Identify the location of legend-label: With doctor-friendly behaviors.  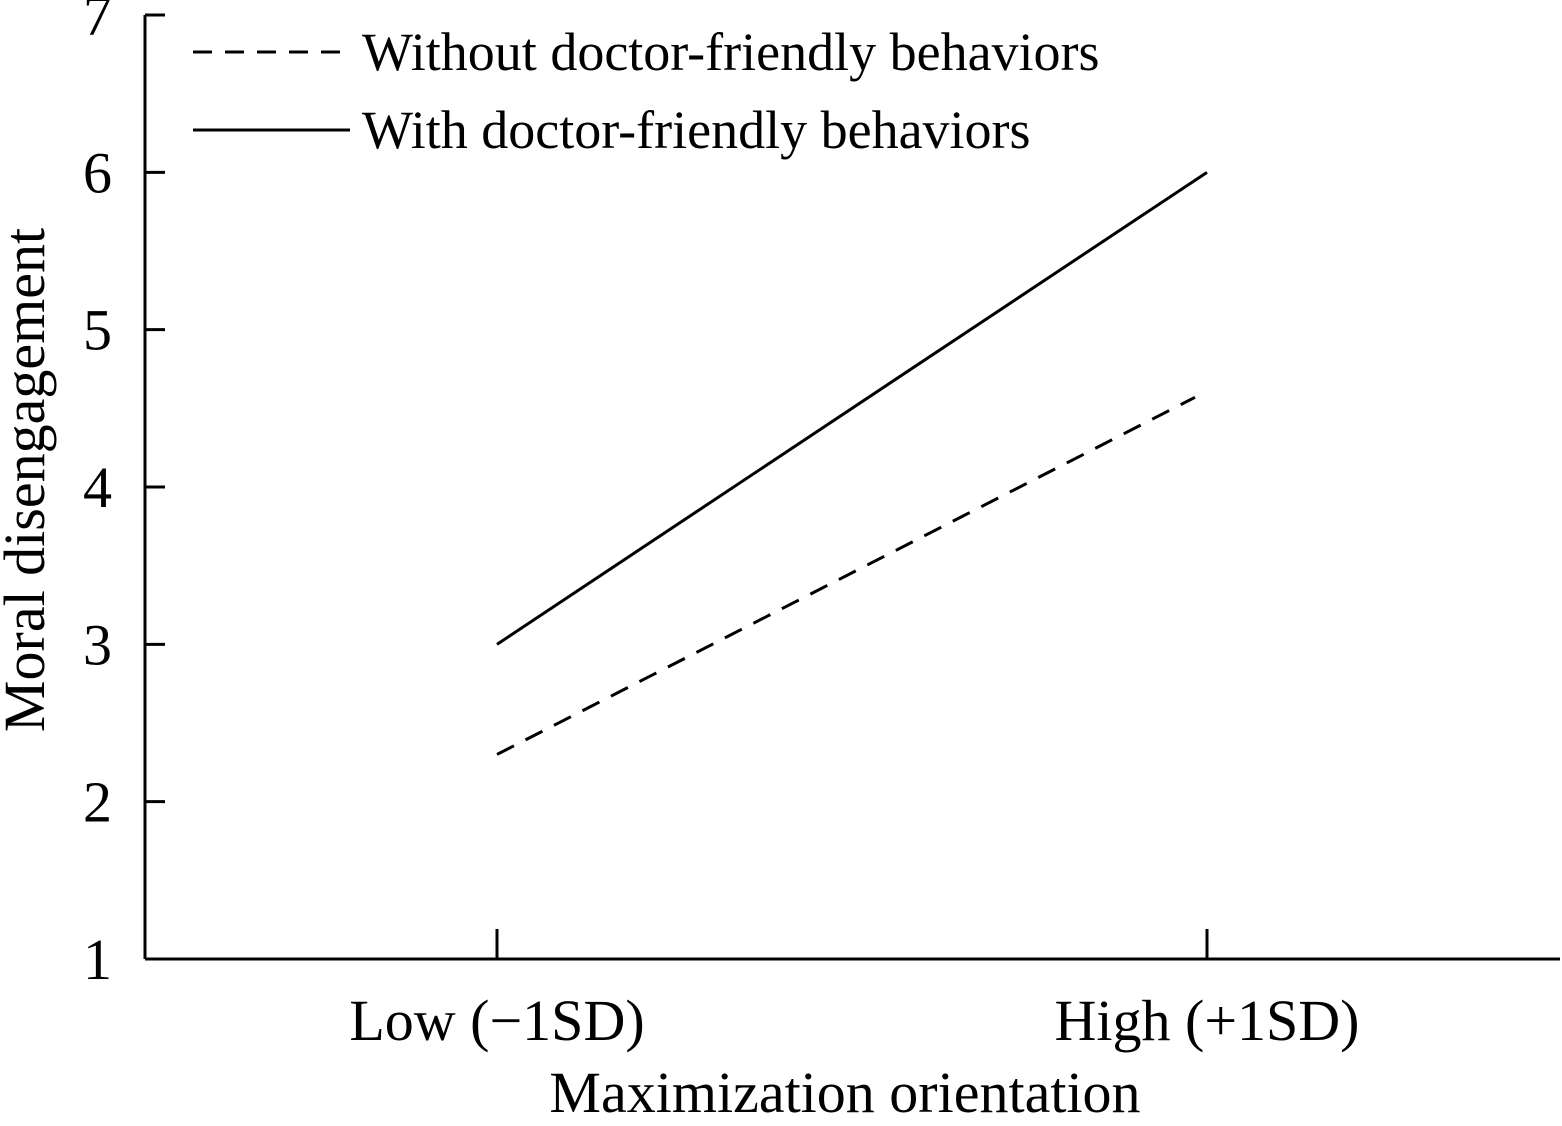
(696, 130).